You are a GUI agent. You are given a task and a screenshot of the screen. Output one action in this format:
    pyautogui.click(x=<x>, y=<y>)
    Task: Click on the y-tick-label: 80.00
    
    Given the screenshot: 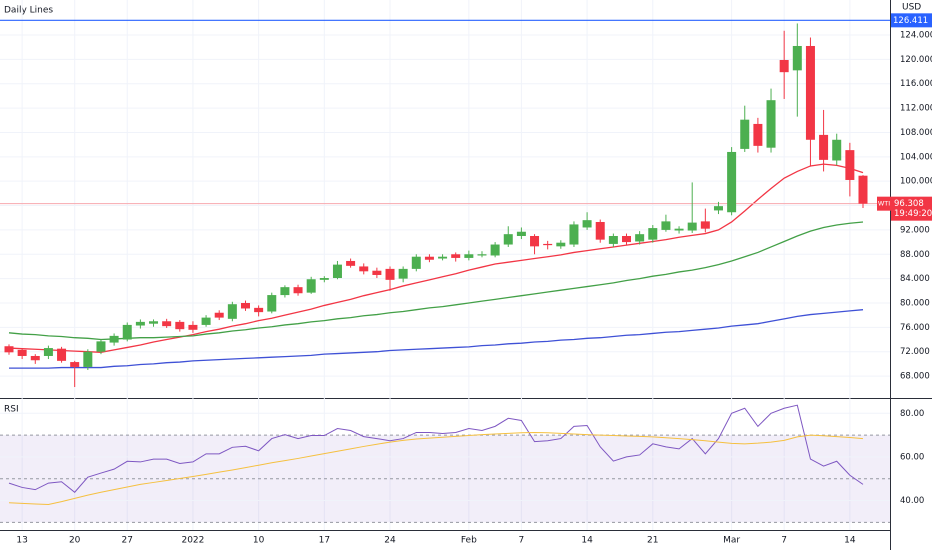 What is the action you would take?
    pyautogui.click(x=912, y=414)
    